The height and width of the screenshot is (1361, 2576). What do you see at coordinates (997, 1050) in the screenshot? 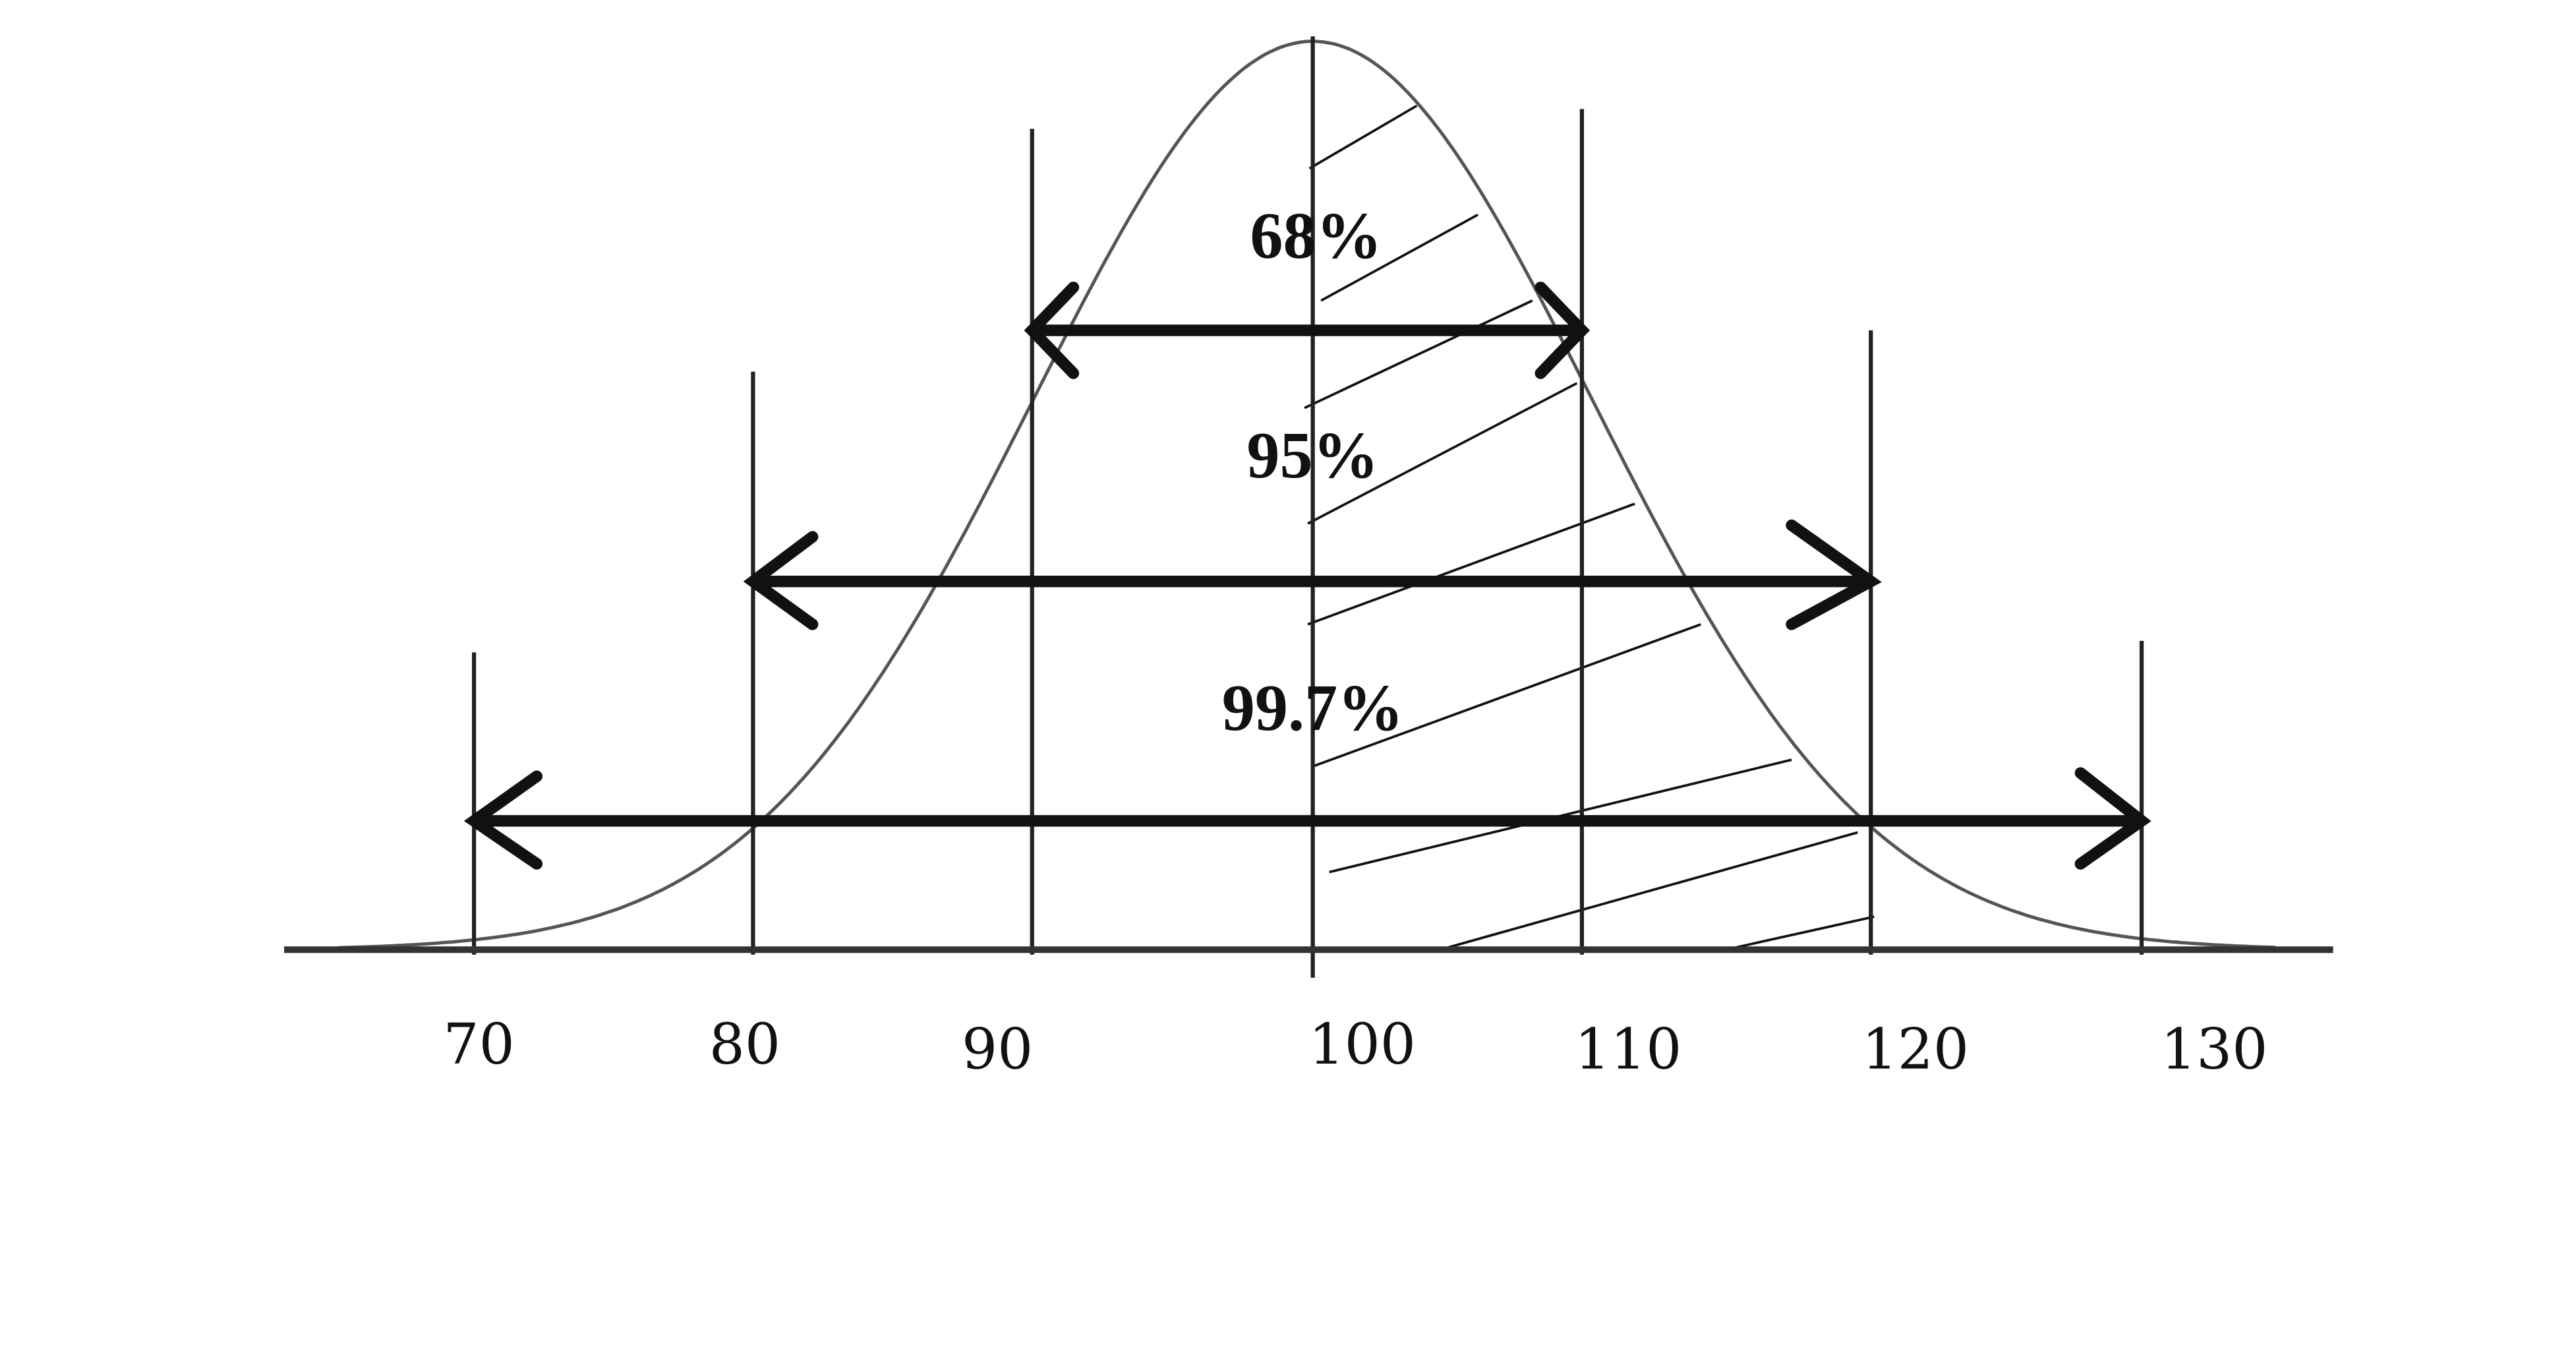
I see `axis-label: 90` at bounding box center [997, 1050].